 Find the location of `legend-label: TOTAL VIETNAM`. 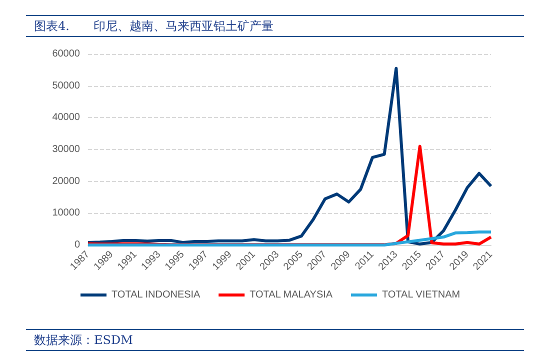

legend-label: TOTAL VIETNAM is located at coordinates (421, 295).